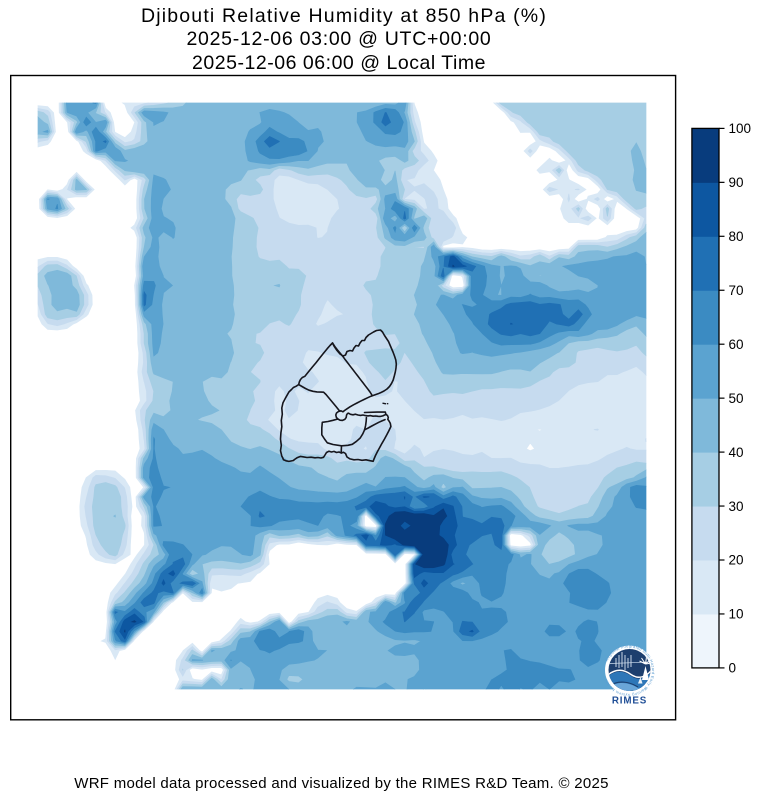  I want to click on svg-text: 20, so click(736, 560).